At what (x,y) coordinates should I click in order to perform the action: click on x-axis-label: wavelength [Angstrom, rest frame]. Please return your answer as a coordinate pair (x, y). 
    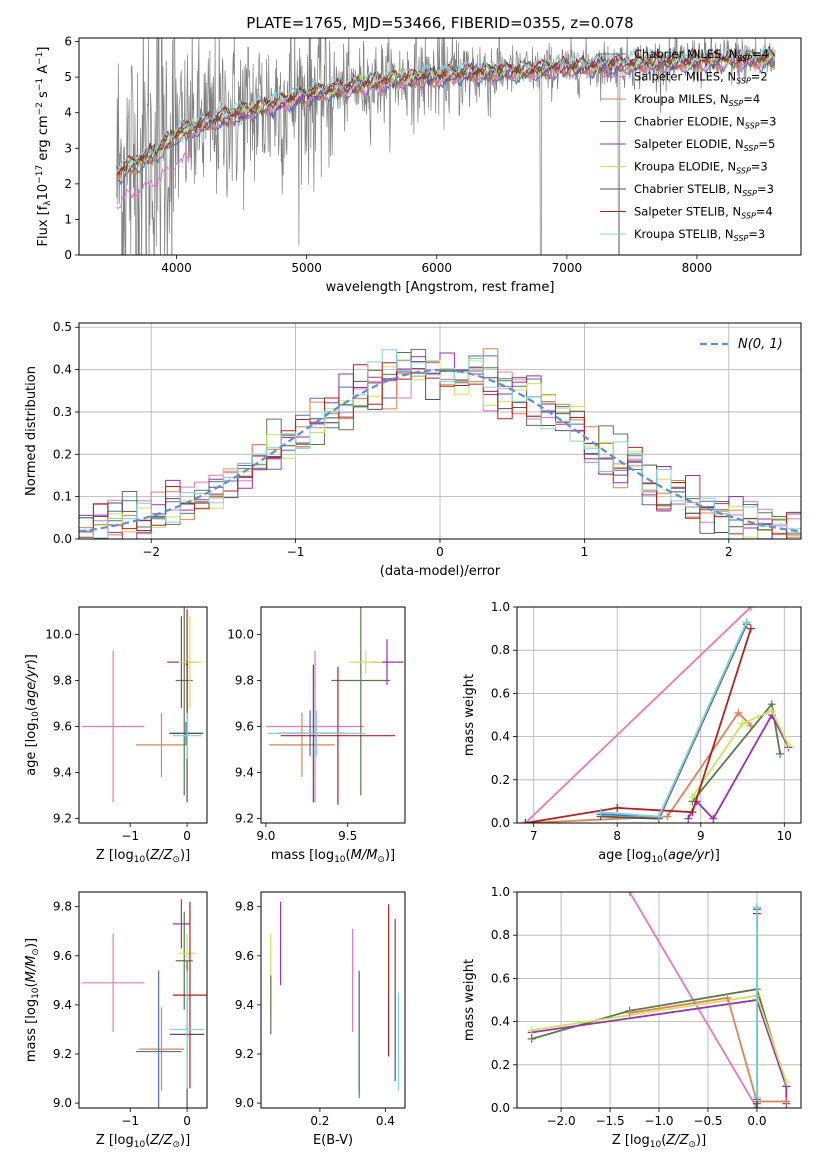
    Looking at the image, I should click on (440, 287).